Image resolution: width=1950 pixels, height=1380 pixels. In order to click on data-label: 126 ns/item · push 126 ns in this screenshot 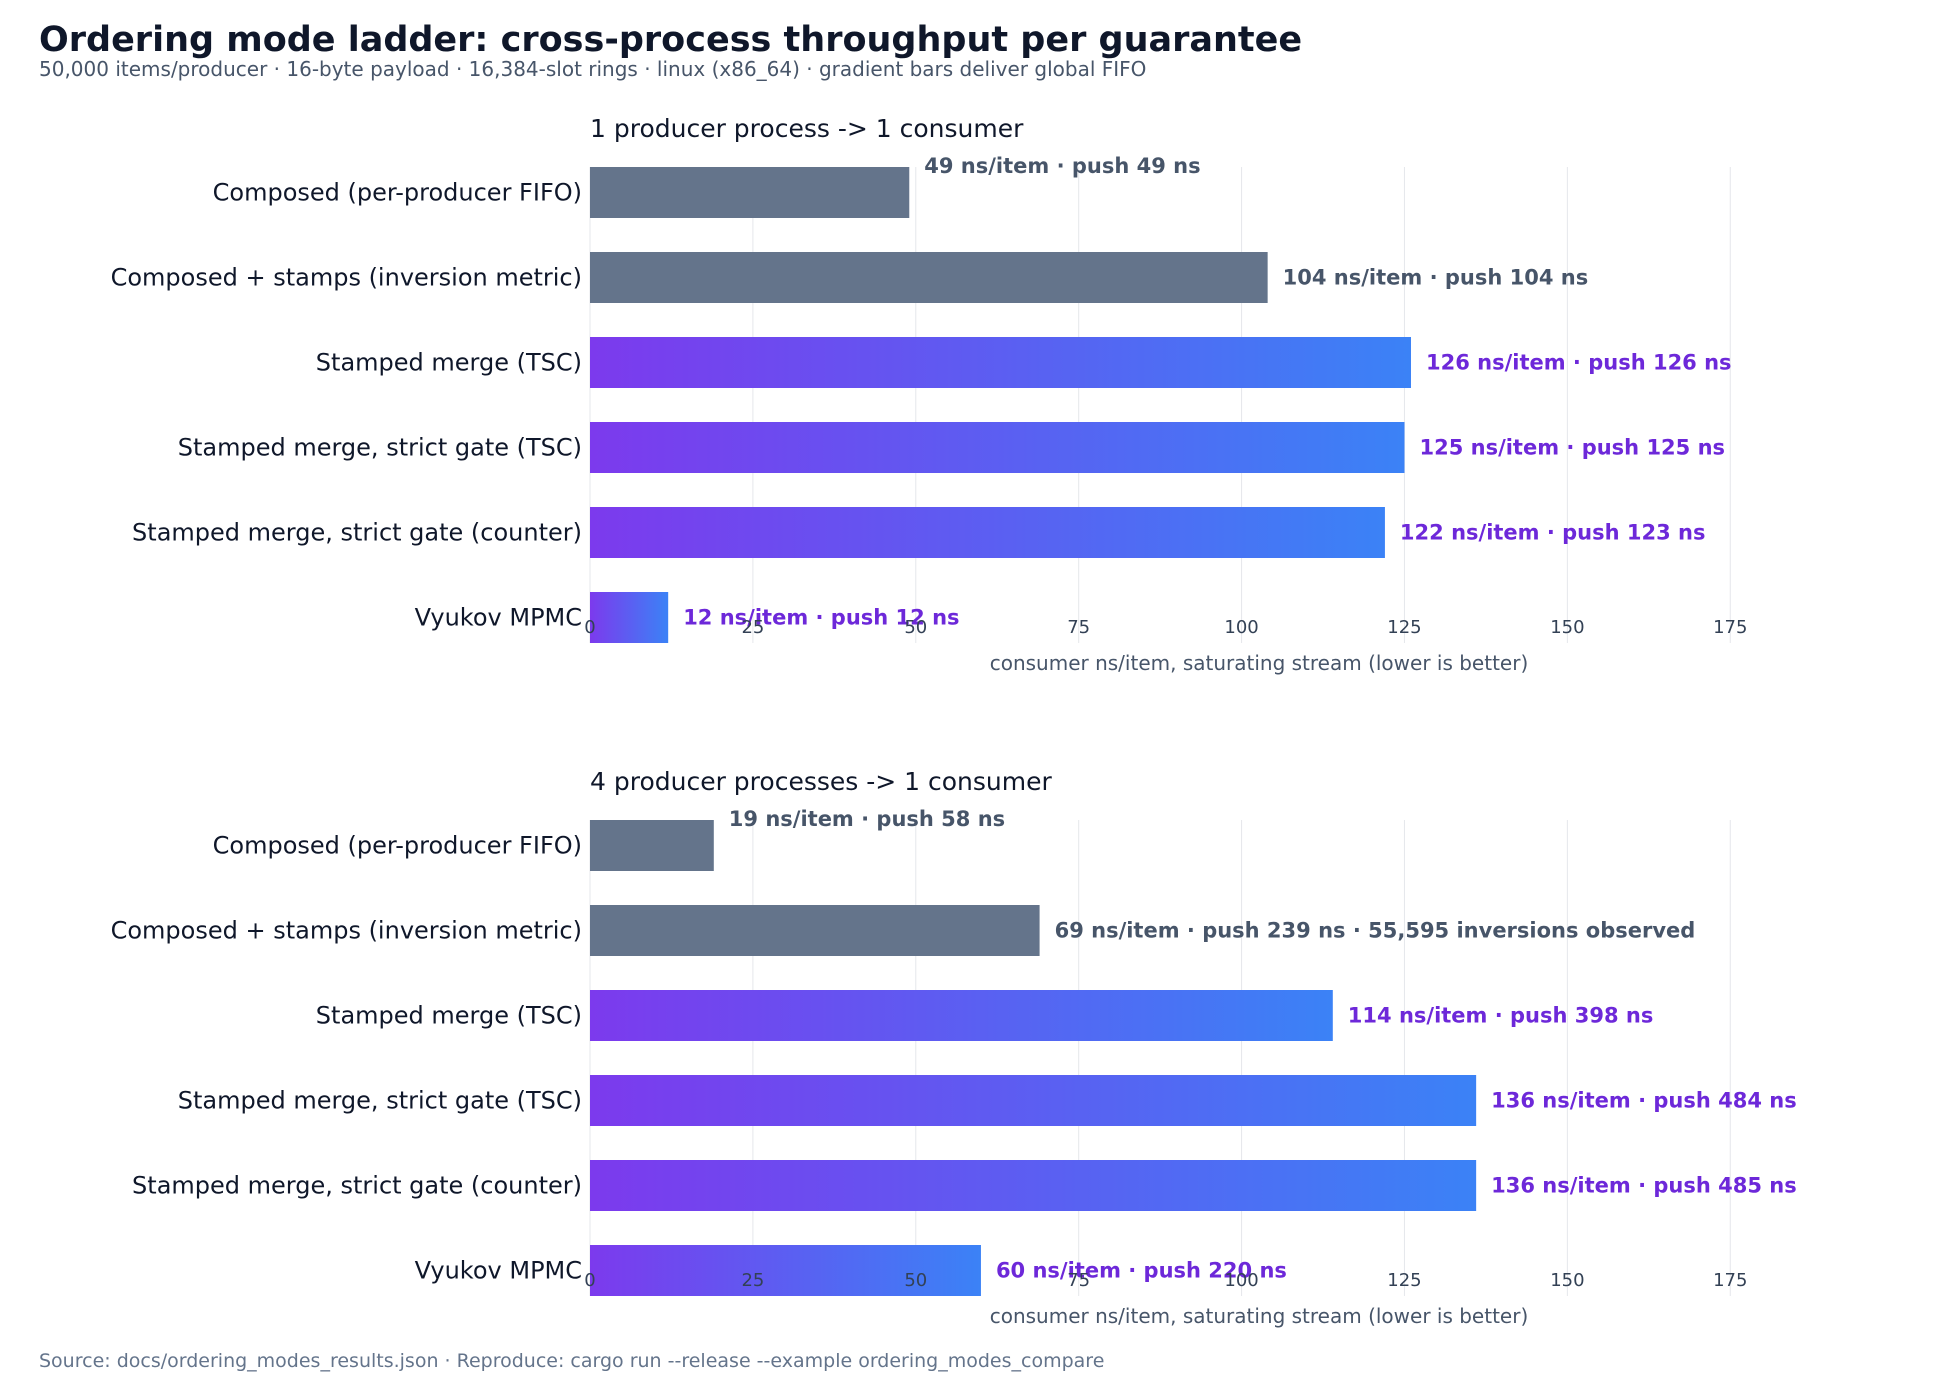, I will do `click(1579, 363)`.